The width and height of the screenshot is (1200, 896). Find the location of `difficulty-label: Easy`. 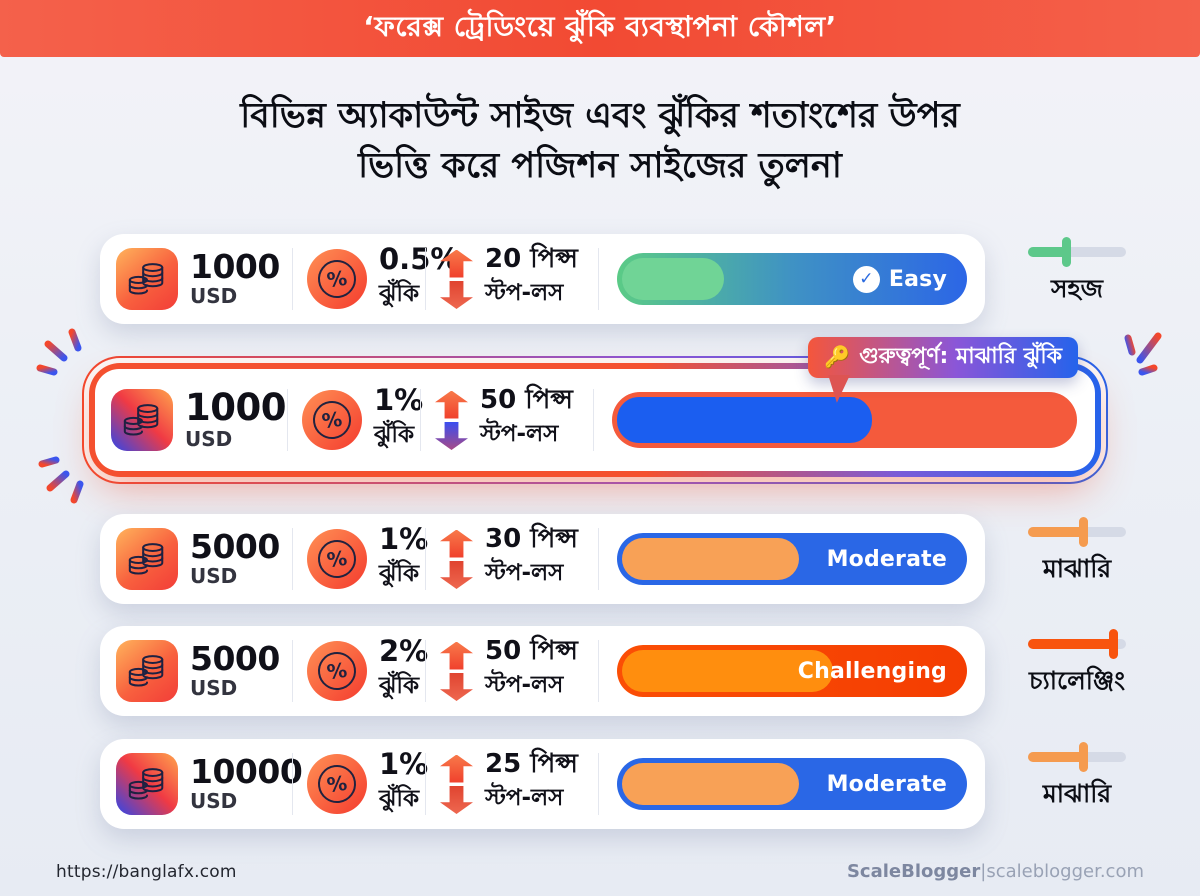

difficulty-label: Easy is located at coordinates (917, 279).